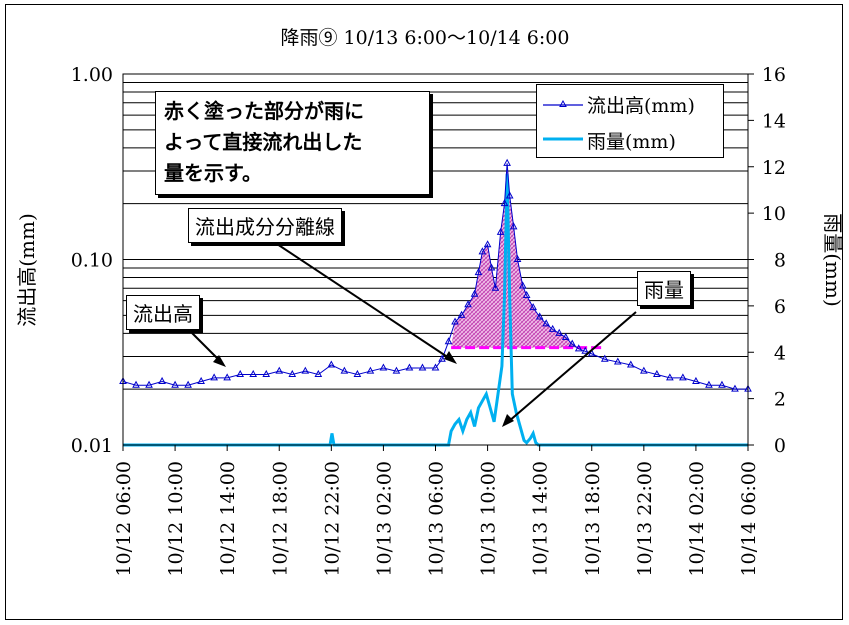  I want to click on y-right-tick-label: 4, so click(780, 353).